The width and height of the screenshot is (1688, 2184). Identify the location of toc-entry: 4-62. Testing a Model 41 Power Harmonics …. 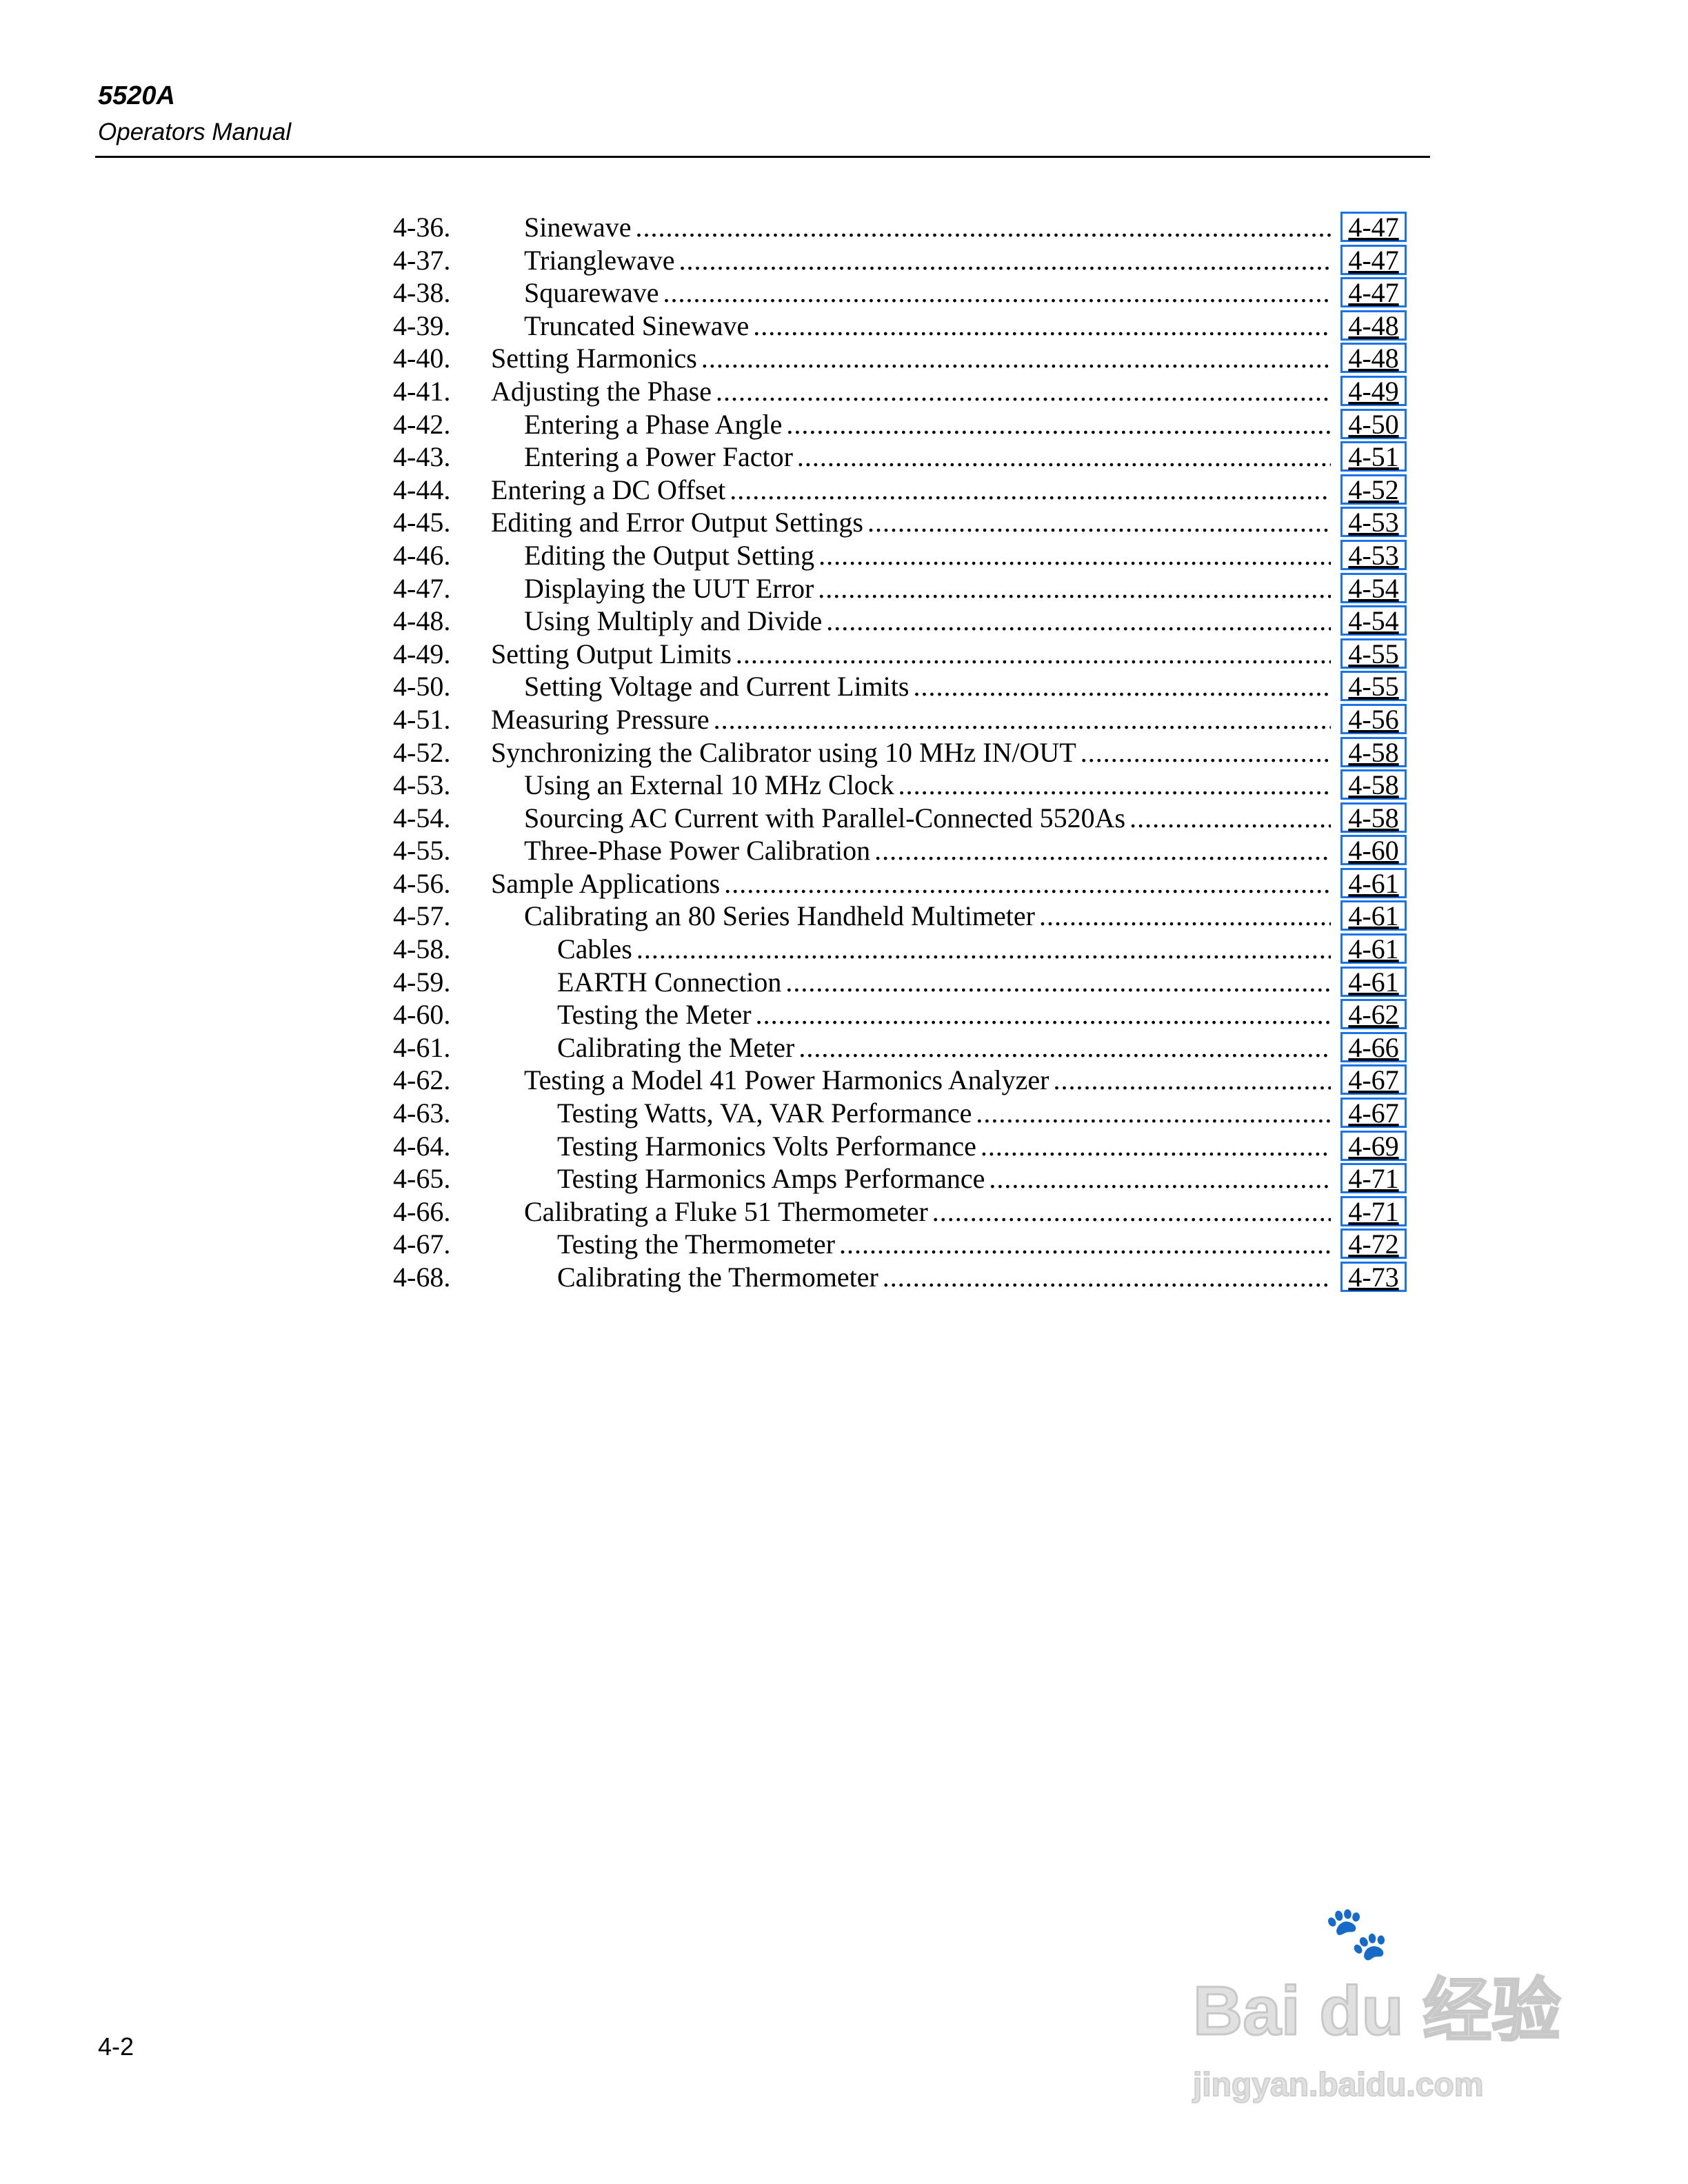
(900, 1081).